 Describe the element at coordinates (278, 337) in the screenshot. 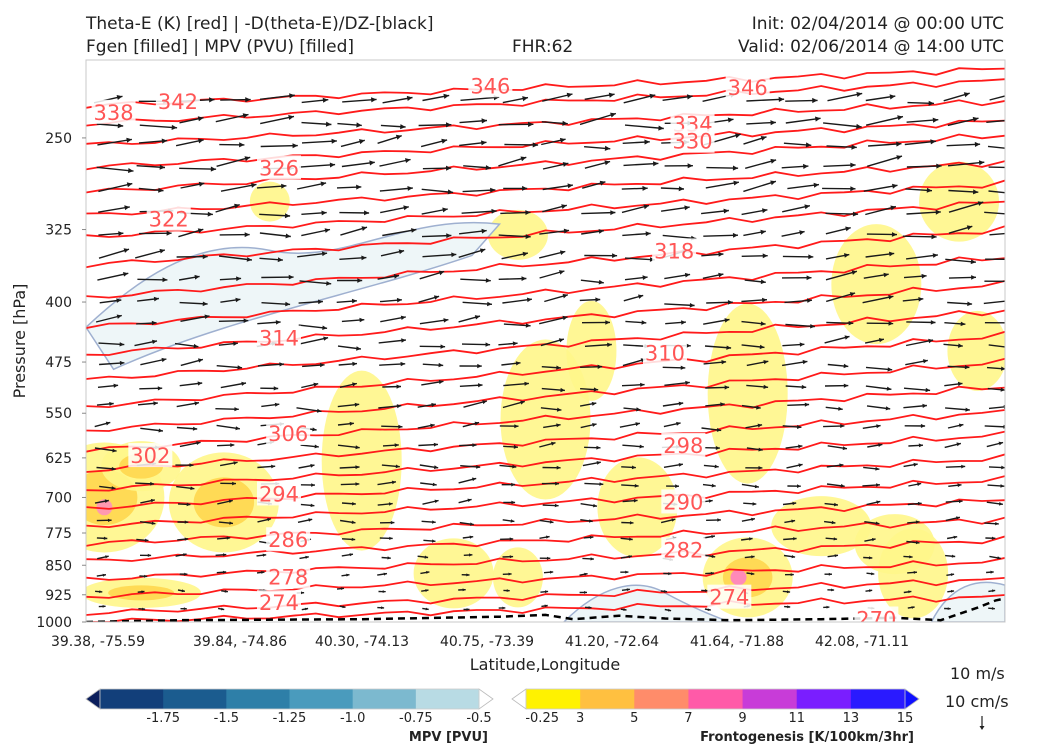

I see `contour-label-bg` at that location.